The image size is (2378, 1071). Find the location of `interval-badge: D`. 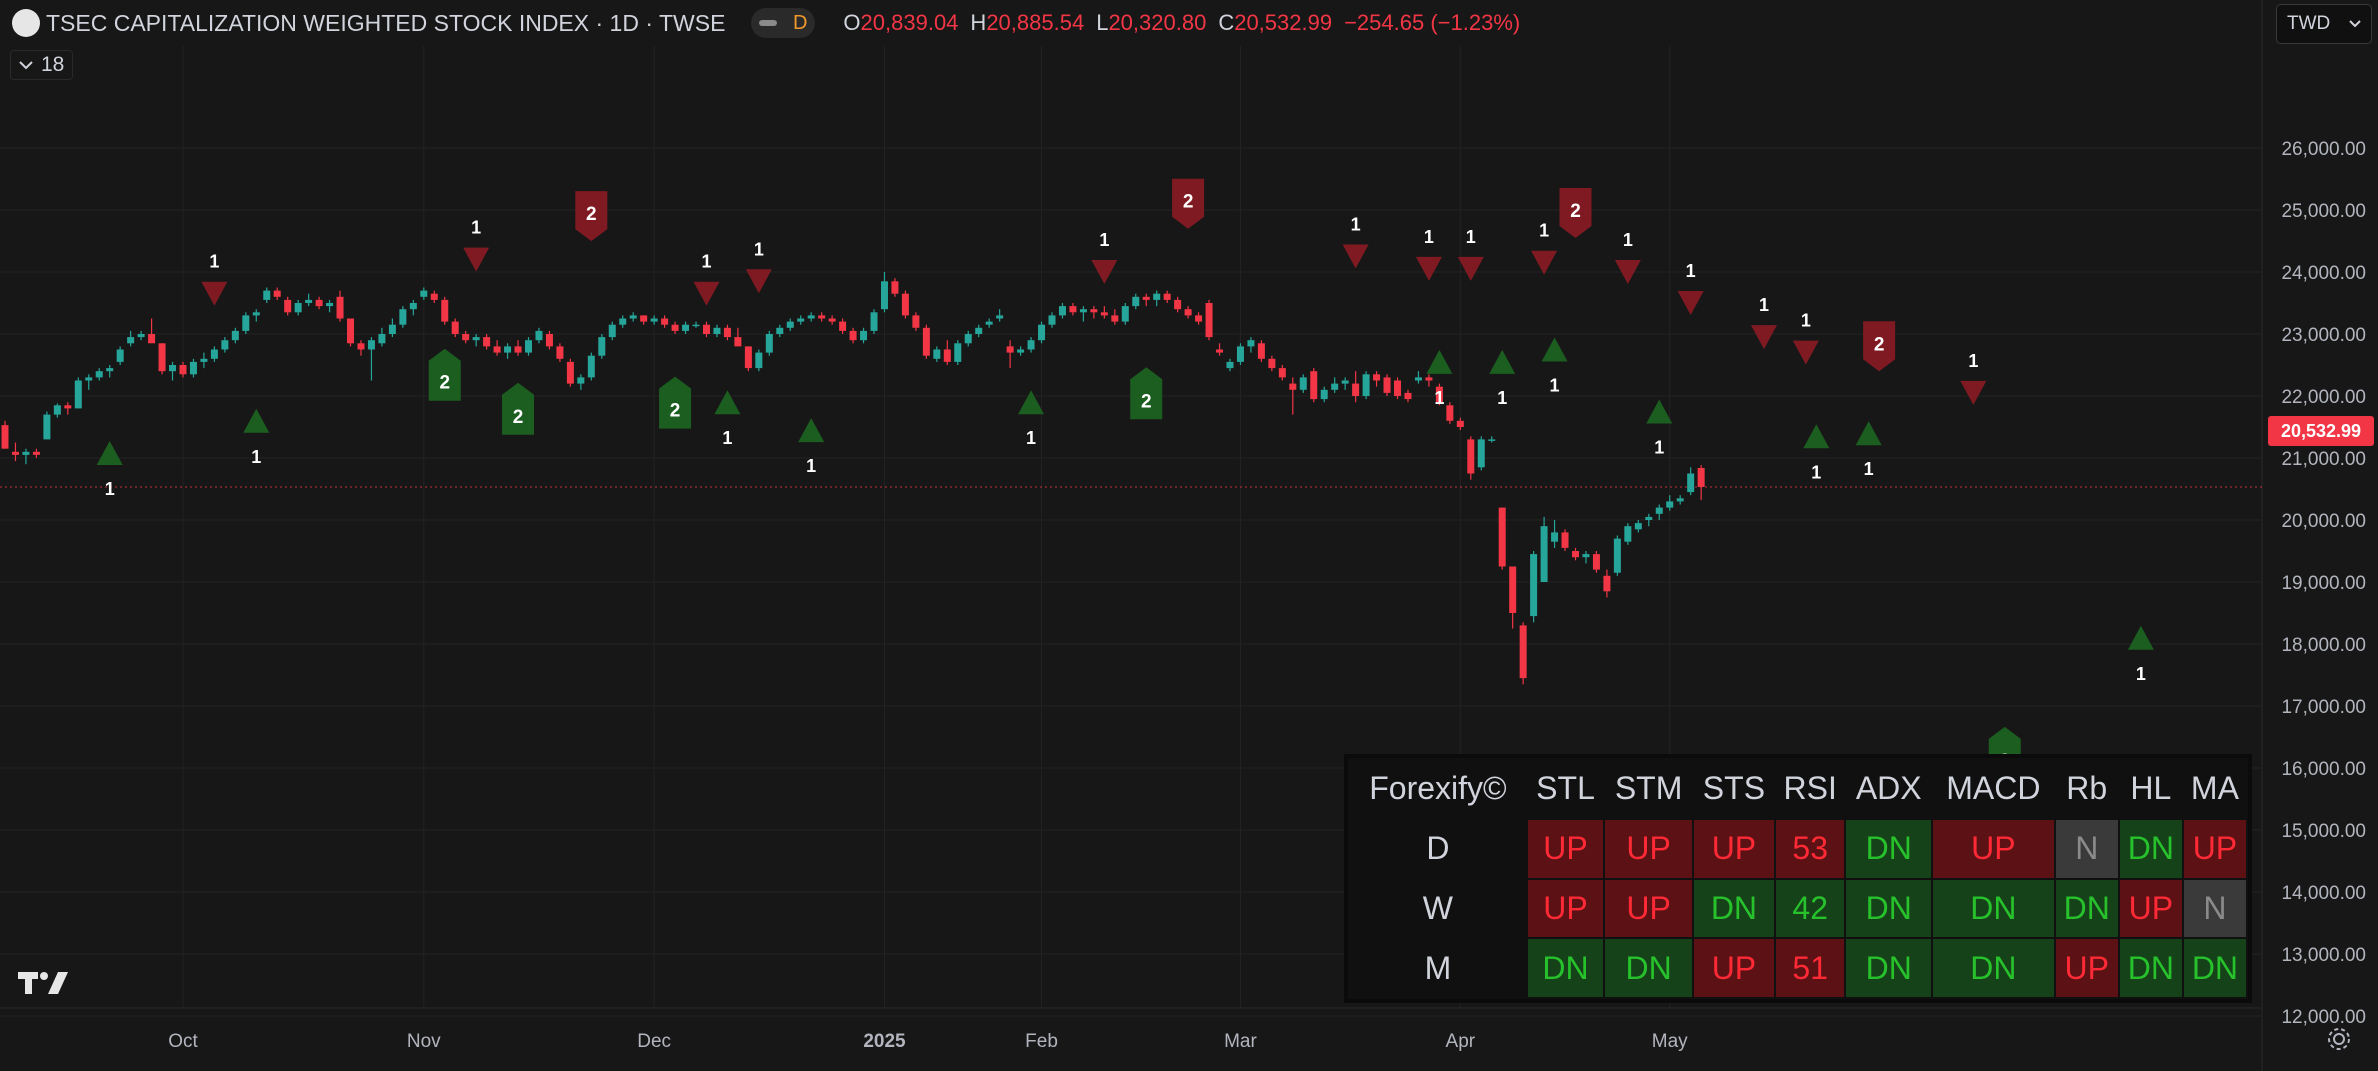

interval-badge: D is located at coordinates (783, 23).